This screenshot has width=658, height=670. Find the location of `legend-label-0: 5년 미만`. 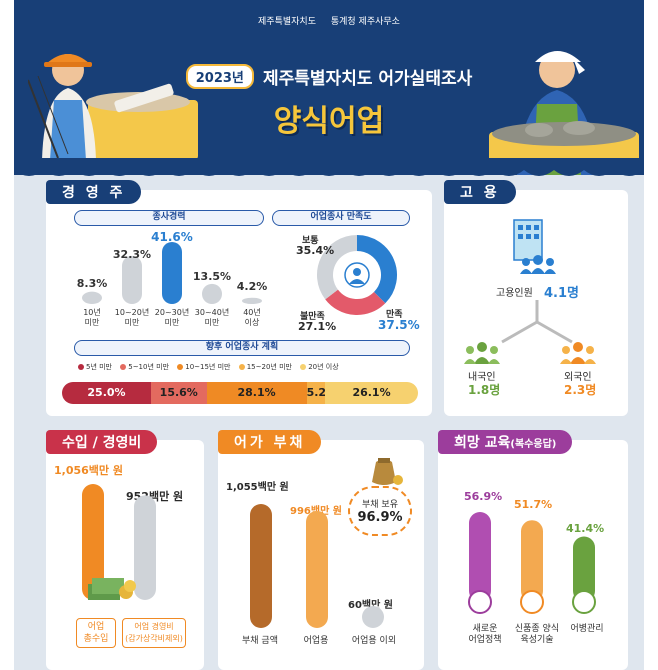

legend-label-0: 5년 미만 is located at coordinates (99, 367).